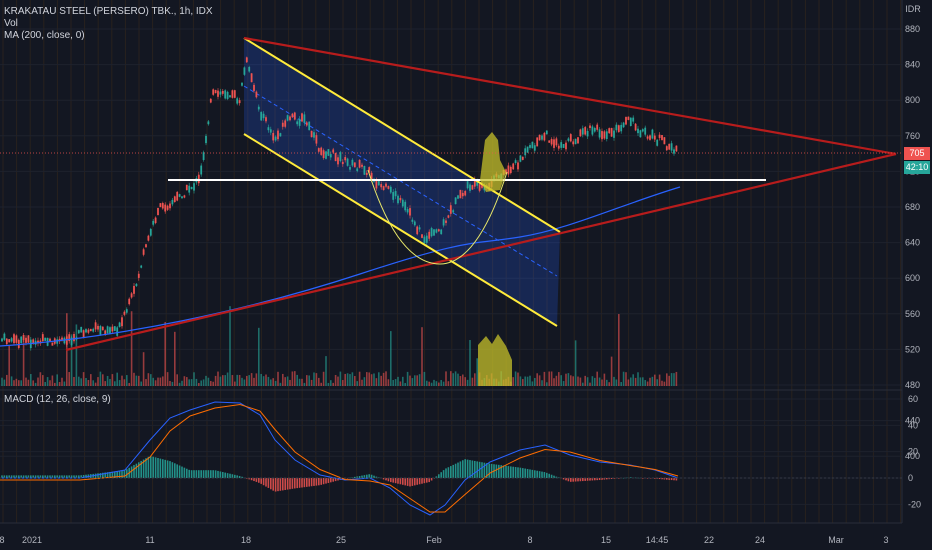 Image resolution: width=932 pixels, height=550 pixels. Describe the element at coordinates (11, 23) in the screenshot. I see `volume-legend: Vol` at that location.